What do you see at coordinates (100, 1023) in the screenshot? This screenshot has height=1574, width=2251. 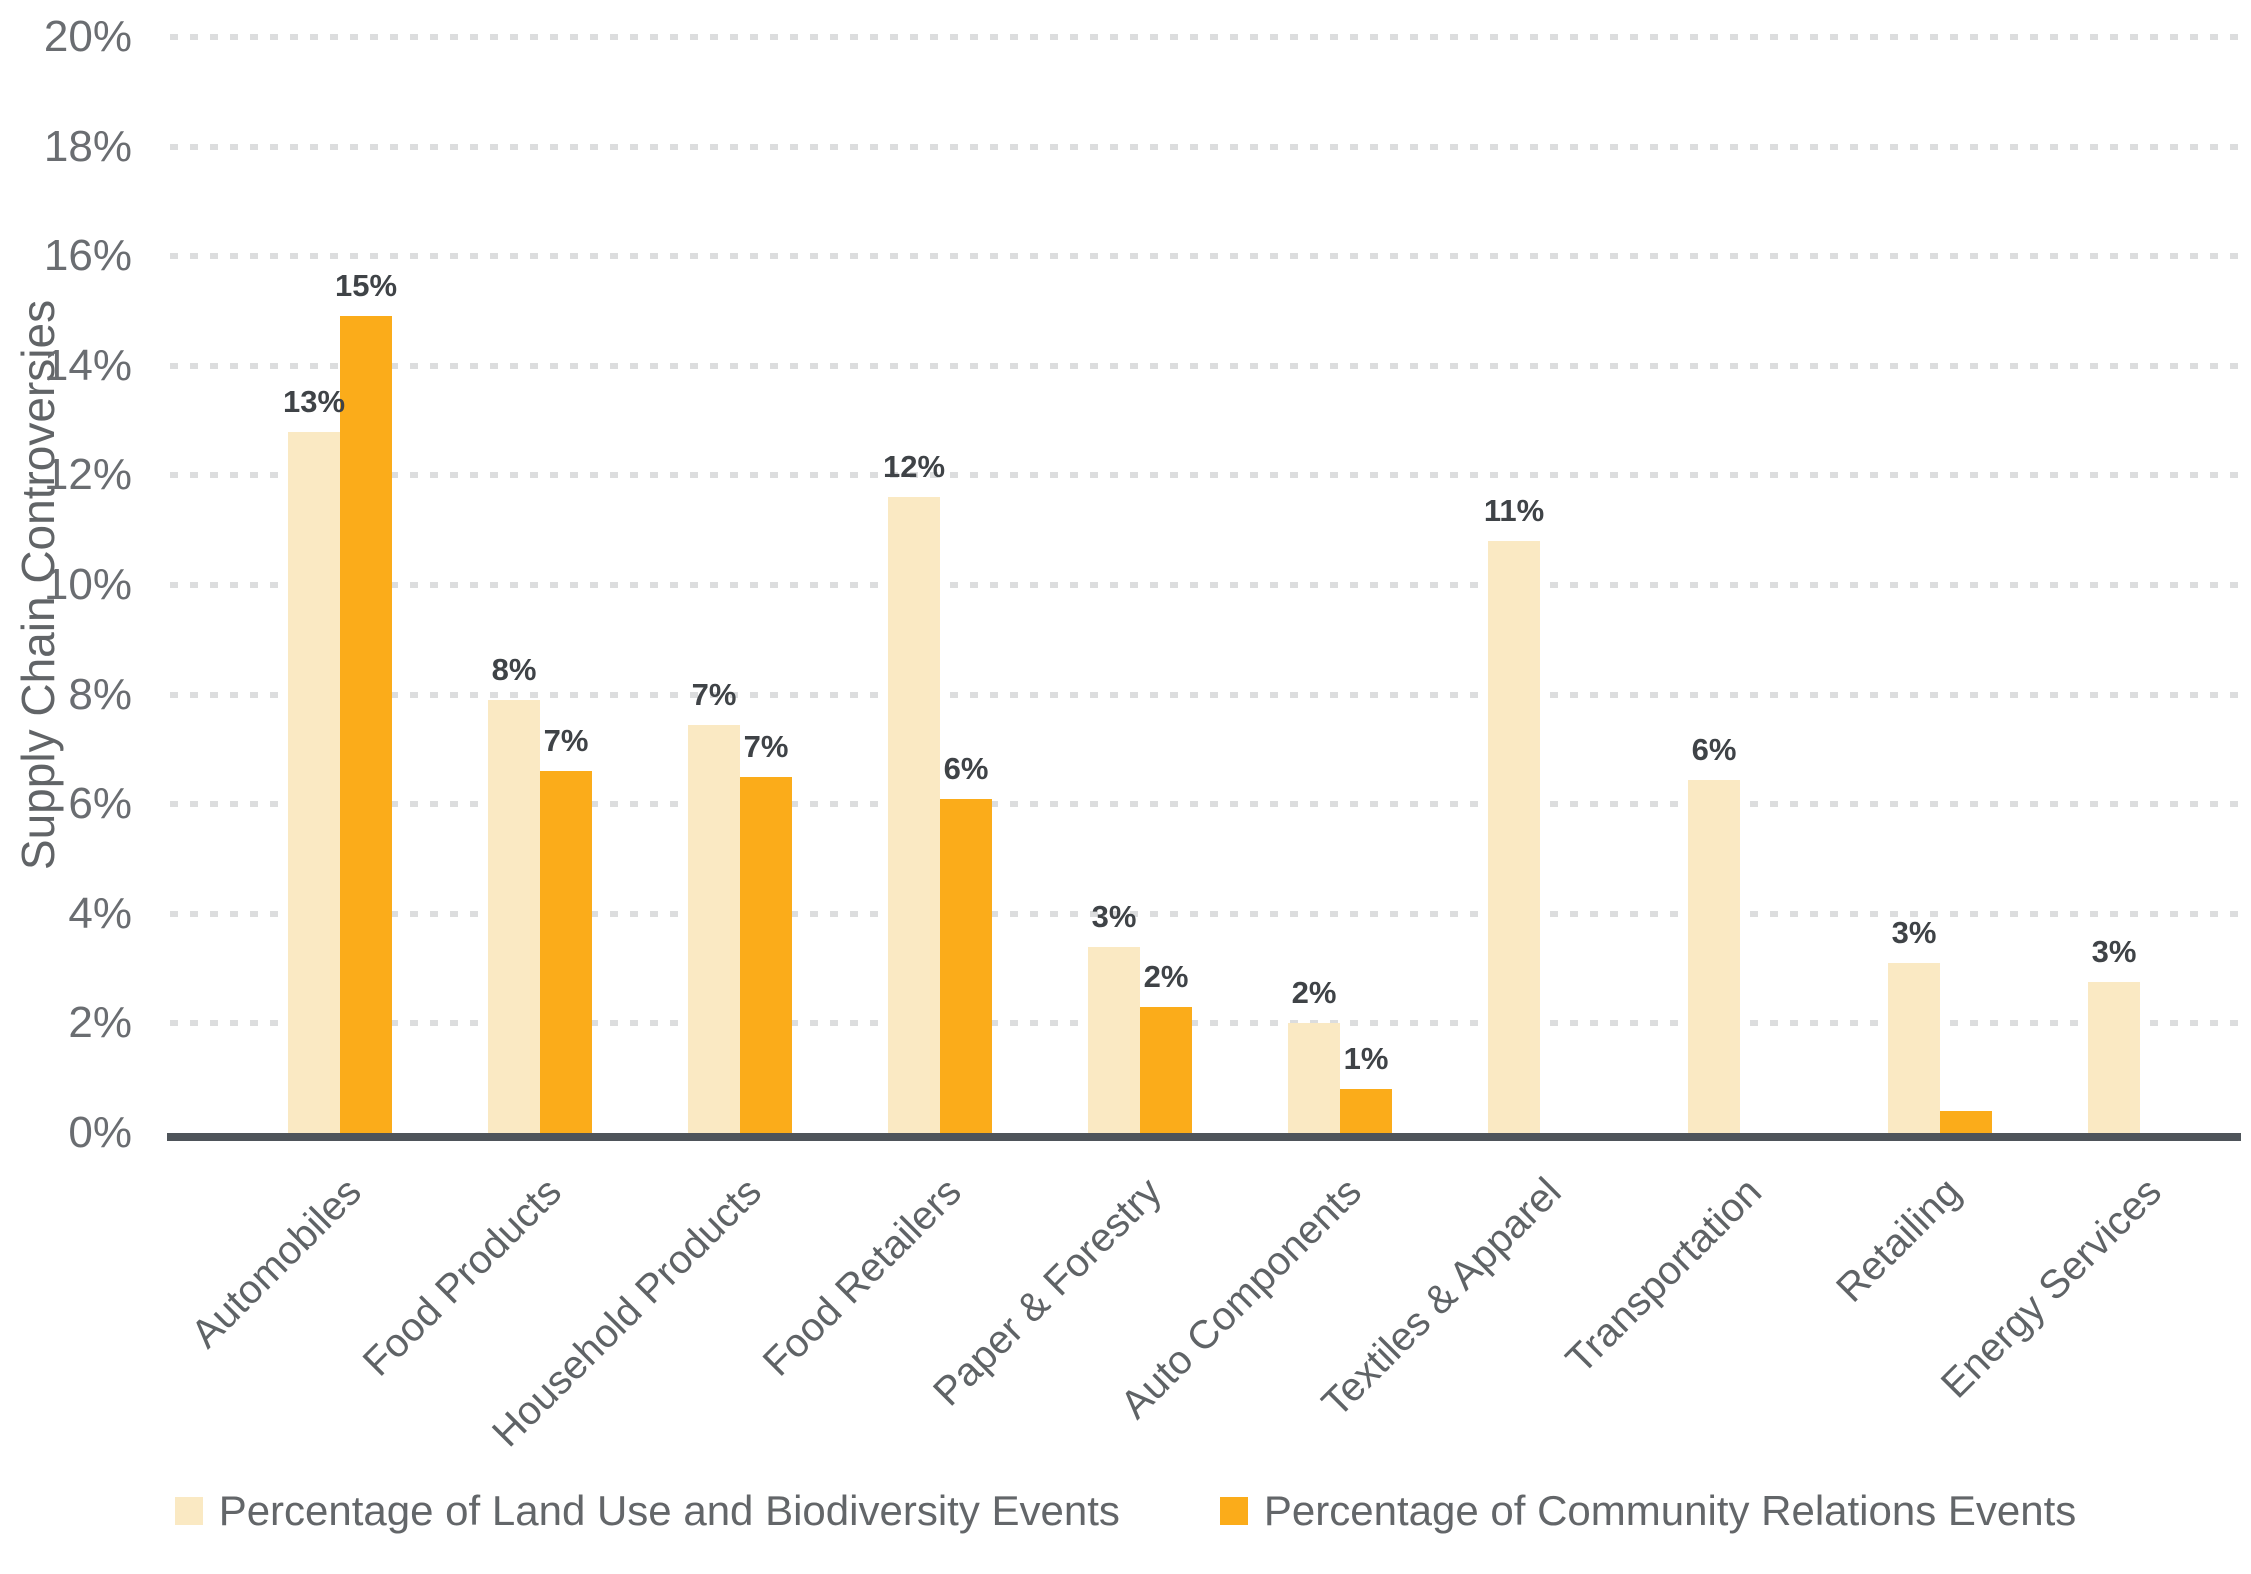 I see `y-tick-label: 2%` at bounding box center [100, 1023].